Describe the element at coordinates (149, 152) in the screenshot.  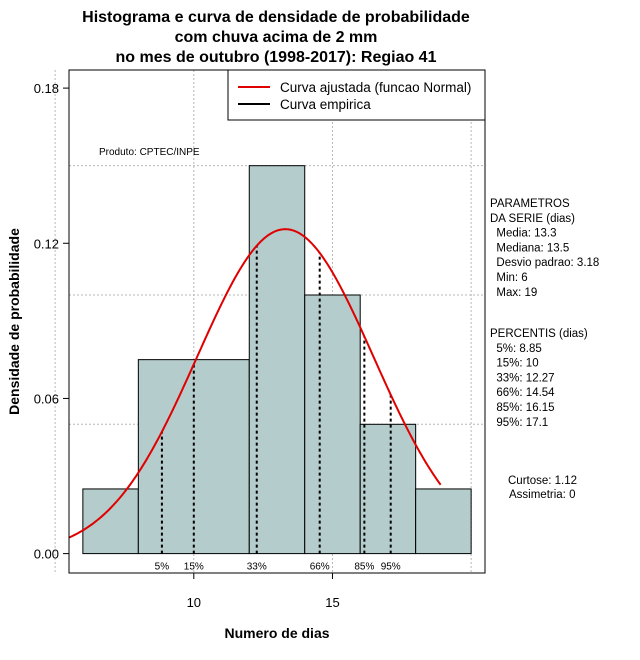
I see `product-label: Produto: CPTEC/INPE` at that location.